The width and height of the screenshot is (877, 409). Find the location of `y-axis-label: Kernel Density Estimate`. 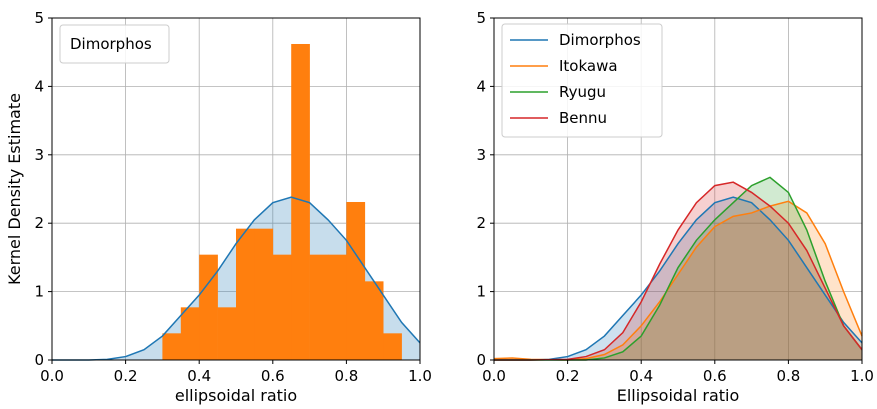

y-axis-label: Kernel Density Estimate is located at coordinates (14, 189).